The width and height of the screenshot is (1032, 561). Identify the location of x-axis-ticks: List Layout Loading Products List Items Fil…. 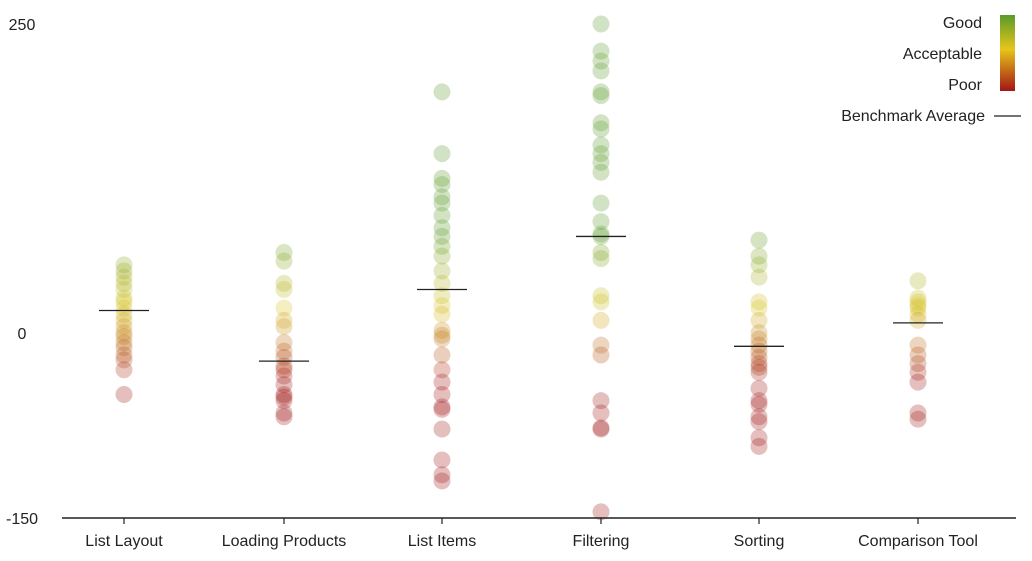
(531, 534).